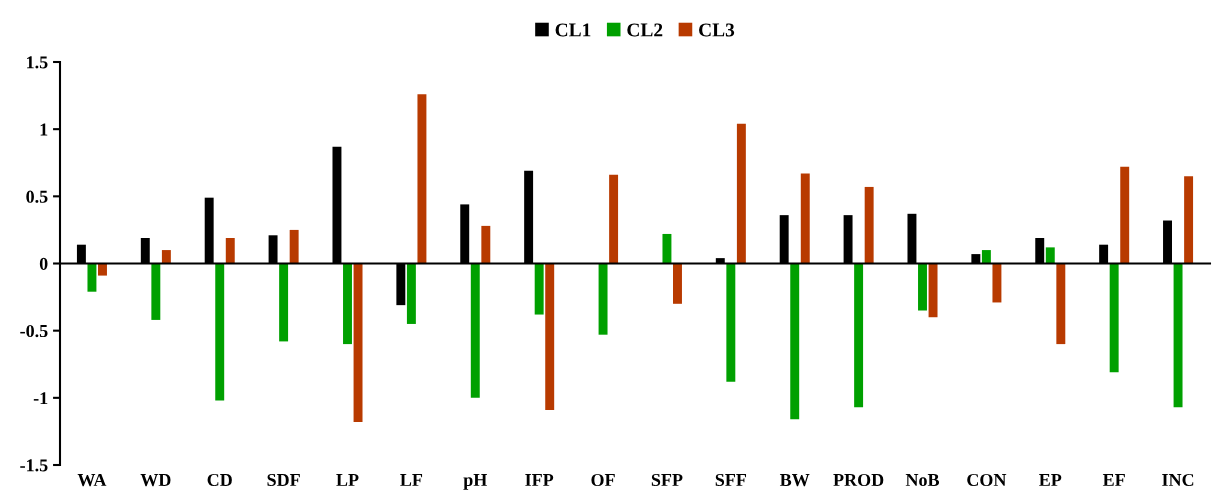  I want to click on x-tick-label: LF, so click(411, 480).